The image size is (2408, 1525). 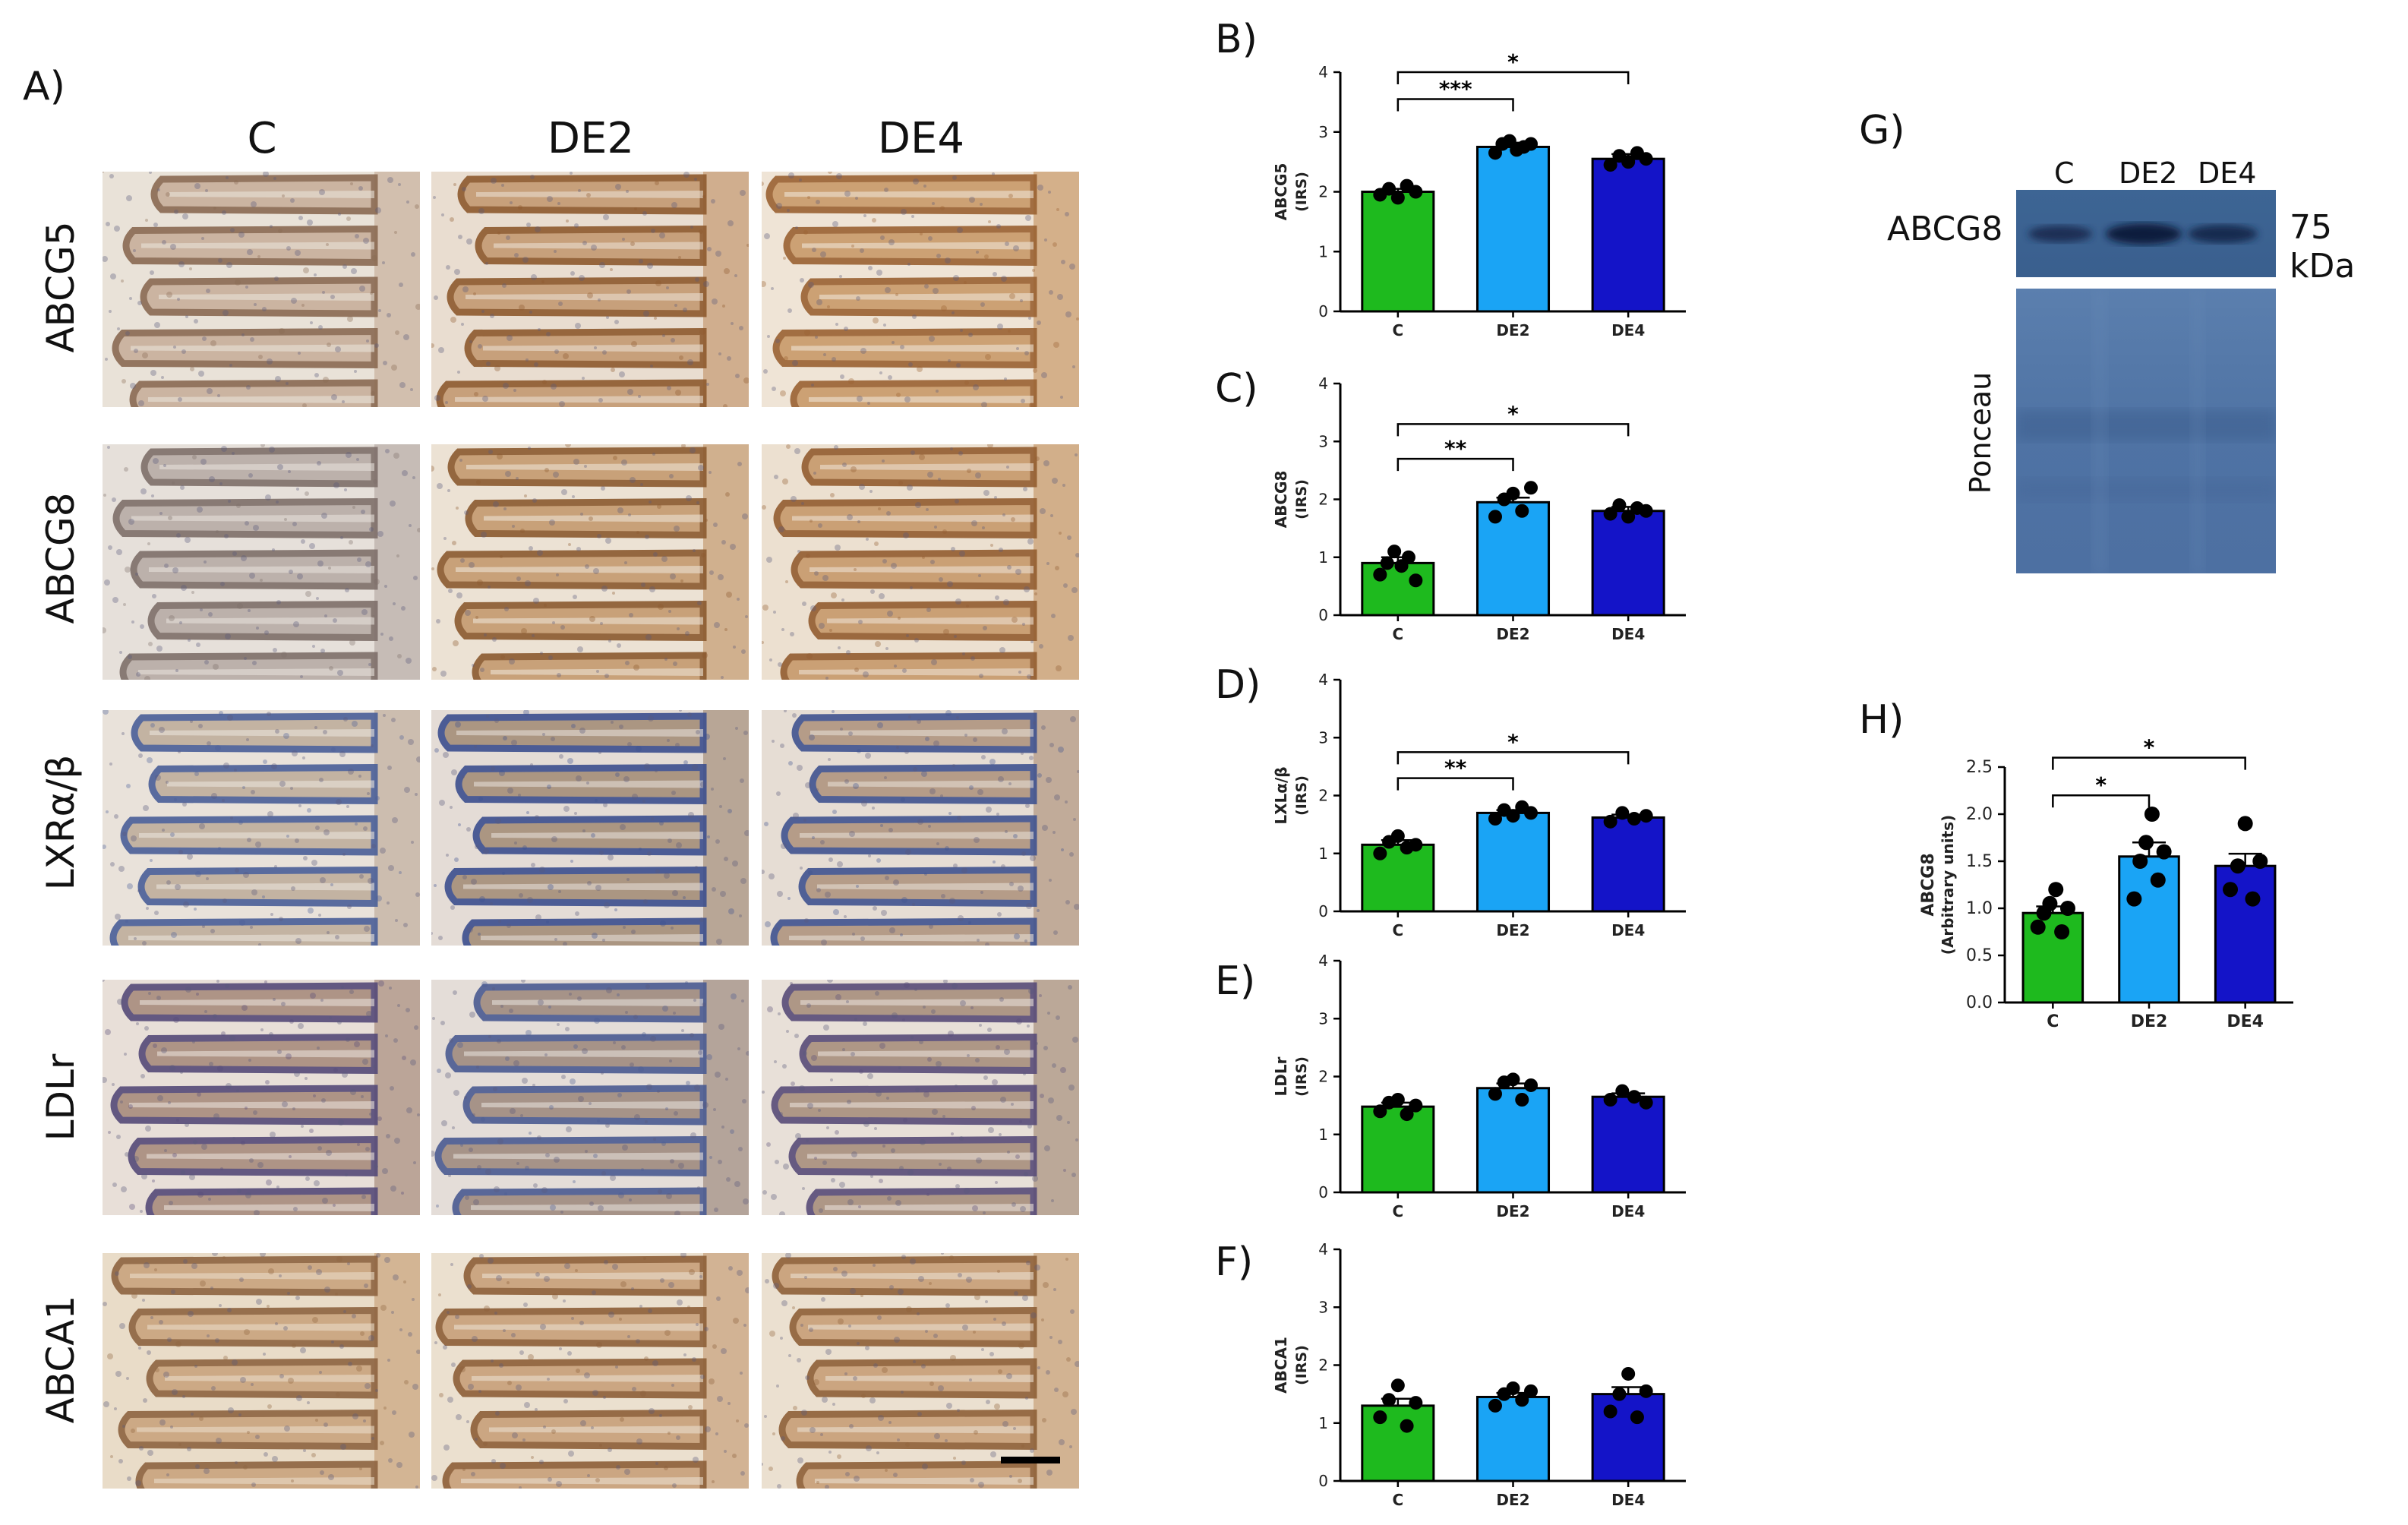 What do you see at coordinates (1235, 981) in the screenshot?
I see `panel-e-letter: E)` at bounding box center [1235, 981].